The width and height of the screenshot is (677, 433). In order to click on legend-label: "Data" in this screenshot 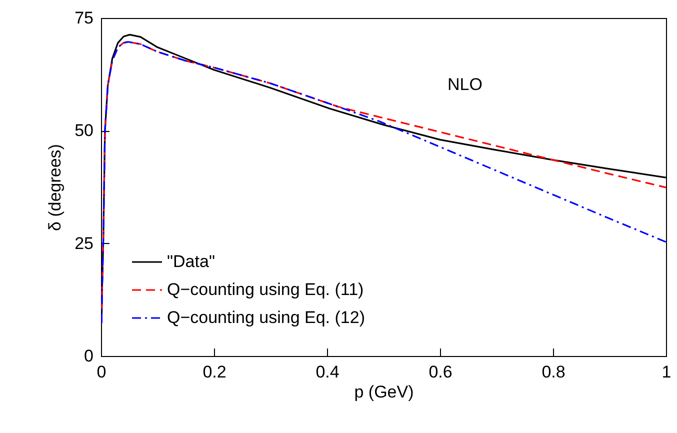, I will do `click(191, 261)`.